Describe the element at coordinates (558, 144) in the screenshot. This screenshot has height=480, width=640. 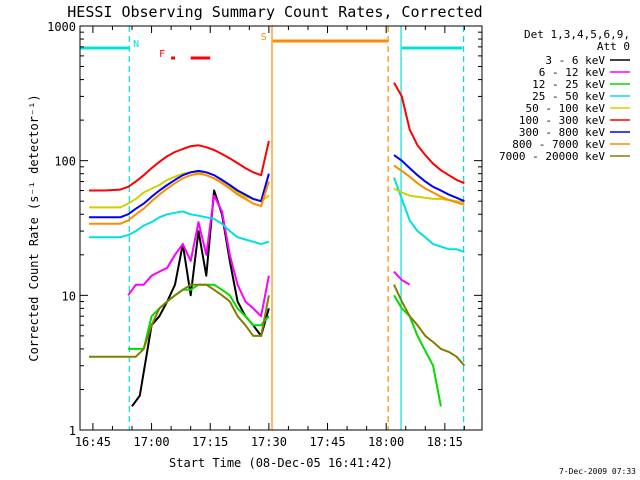
I see `legend-entry-label: 800 - 7000 keV` at that location.